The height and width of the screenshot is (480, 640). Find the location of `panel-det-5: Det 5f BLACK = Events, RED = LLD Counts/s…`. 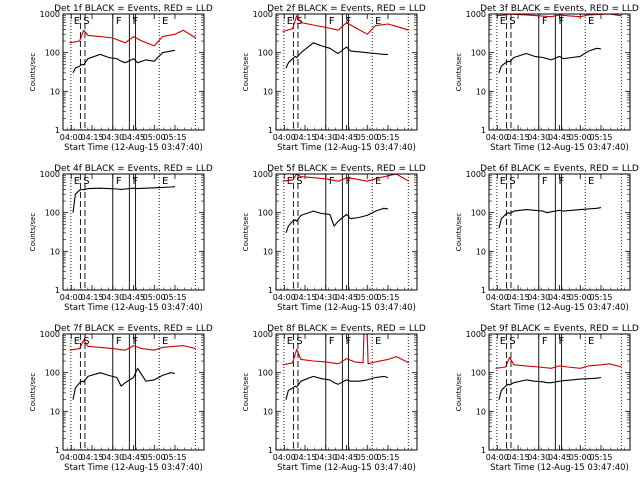

panel-det-5: Det 5f BLACK = Events, RED = LLD Counts/s… is located at coordinates (334, 238).